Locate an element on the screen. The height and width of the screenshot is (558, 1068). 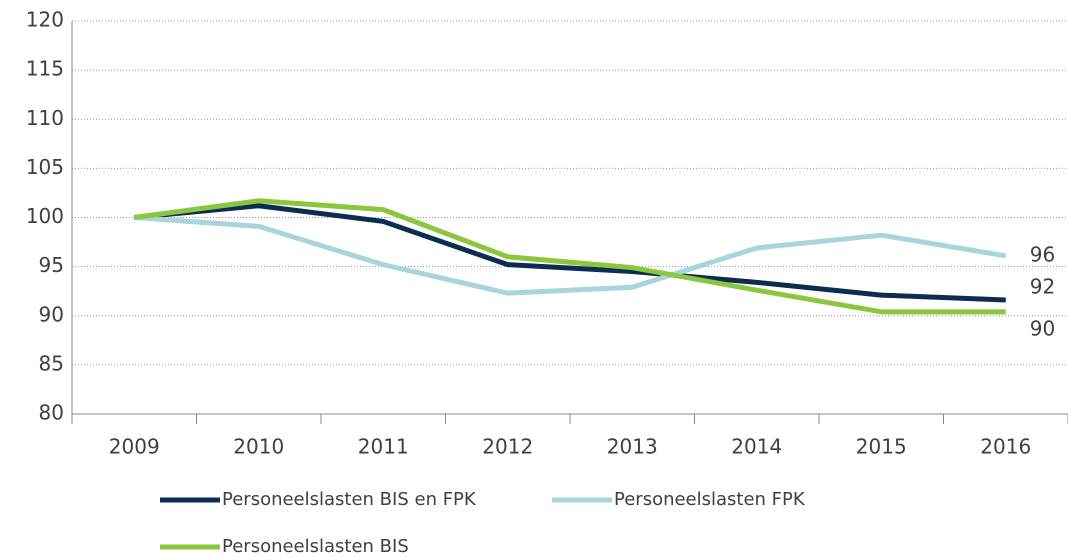
y-tick-label: 120 is located at coordinates (45, 20).